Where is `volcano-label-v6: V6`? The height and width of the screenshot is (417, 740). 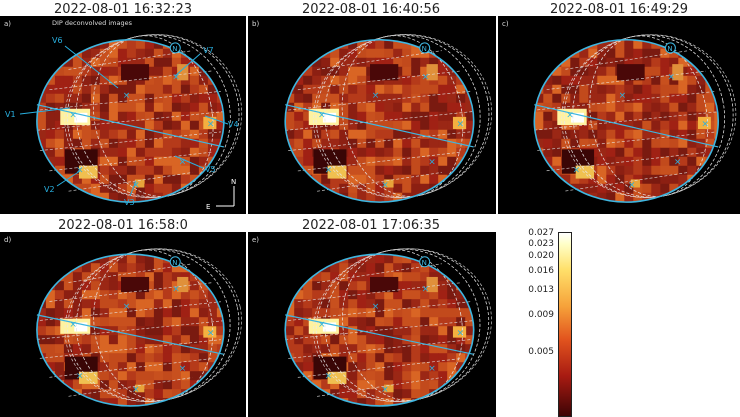
volcano-label-v6: V6 is located at coordinates (57, 40).